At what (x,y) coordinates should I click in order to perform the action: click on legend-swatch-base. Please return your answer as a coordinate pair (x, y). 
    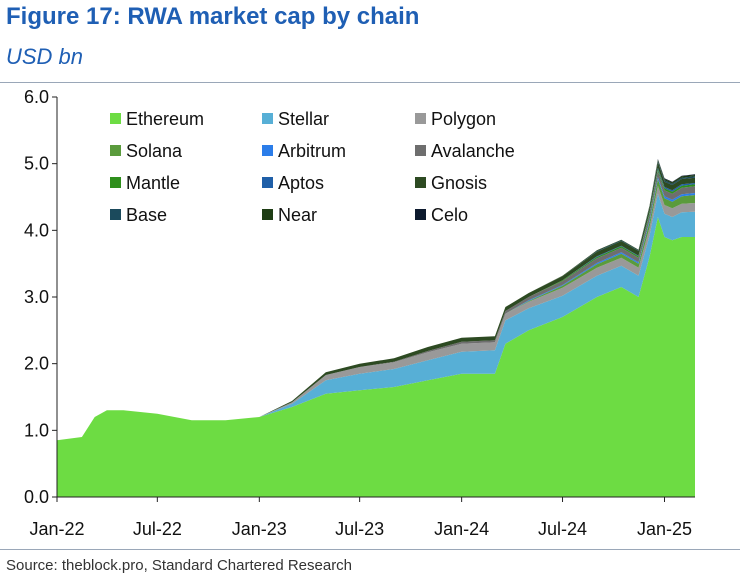
    Looking at the image, I should click on (115, 214).